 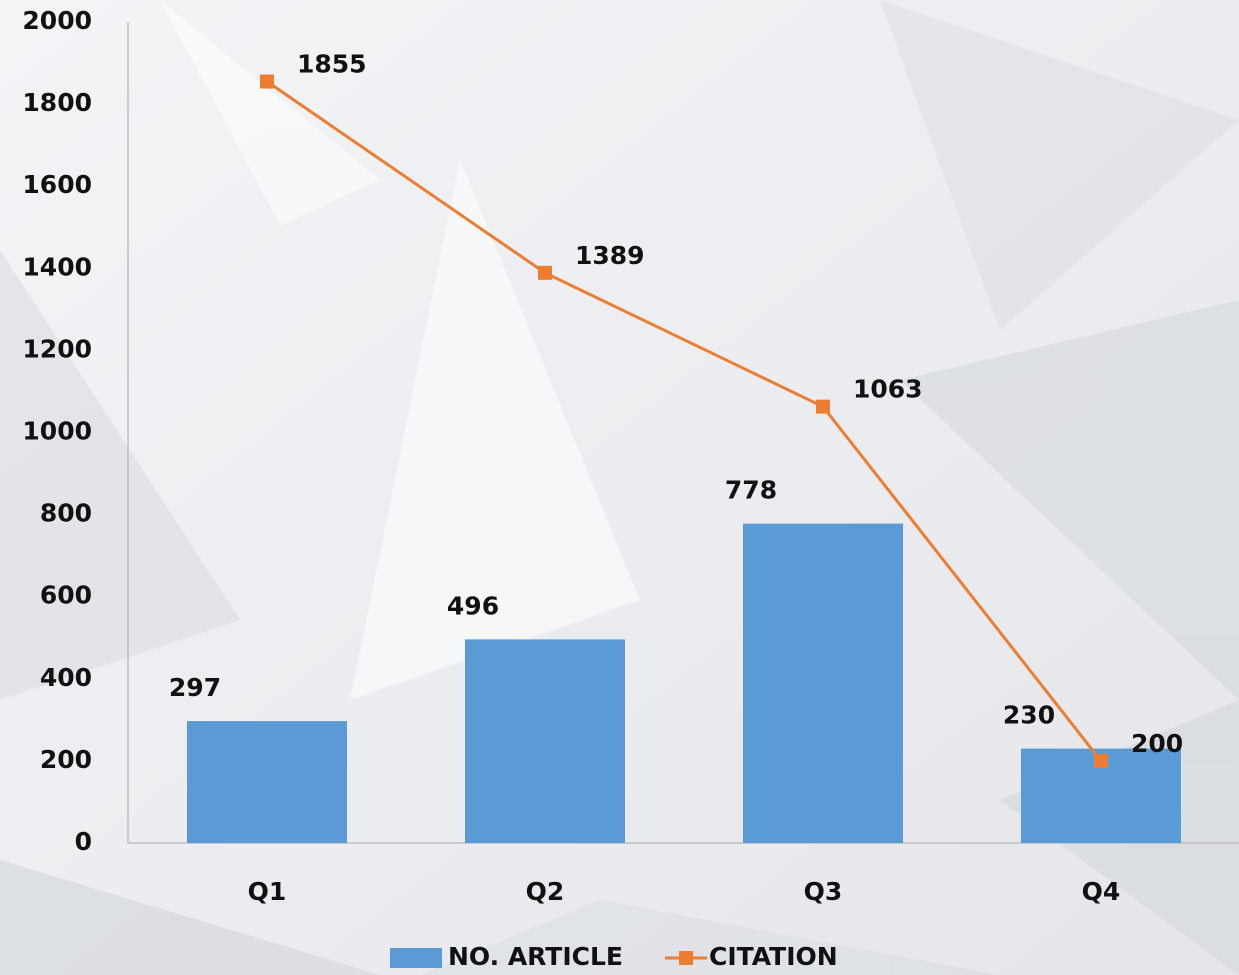 What do you see at coordinates (610, 255) in the screenshot?
I see `line-value-label: 1389` at bounding box center [610, 255].